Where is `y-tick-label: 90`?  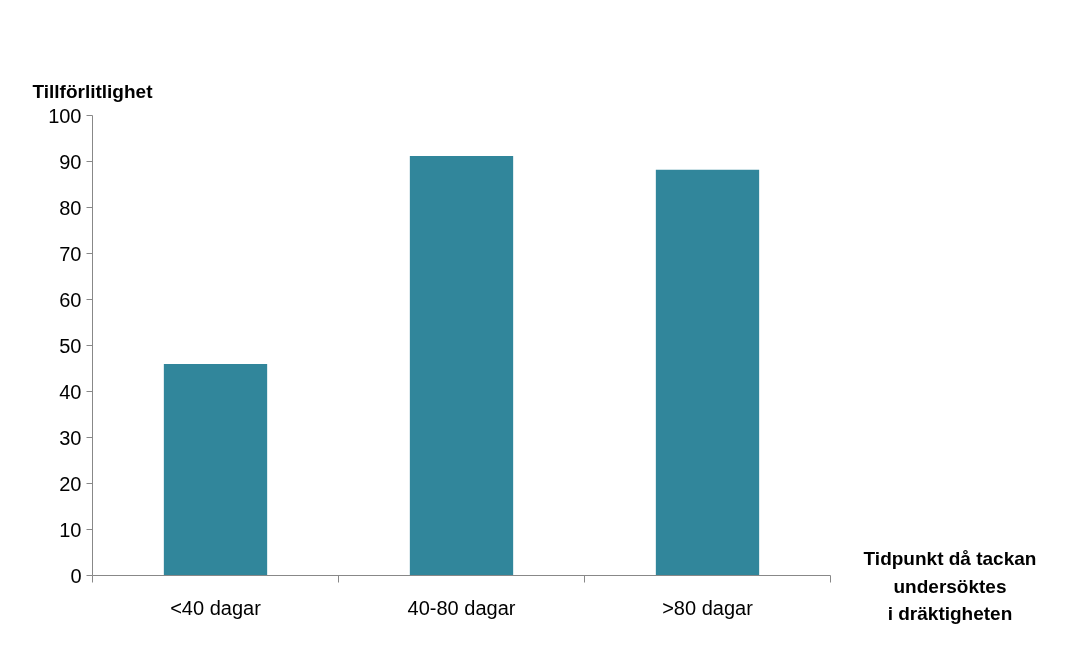
y-tick-label: 90 is located at coordinates (70, 161).